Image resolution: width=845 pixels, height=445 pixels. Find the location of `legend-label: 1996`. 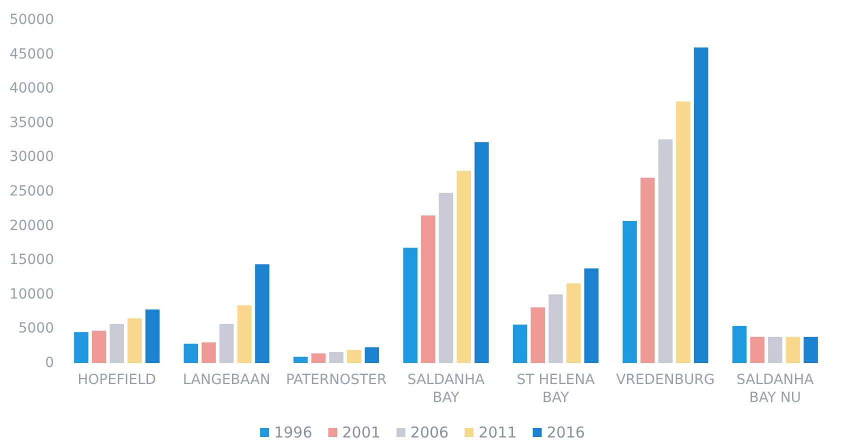

legend-label: 1996 is located at coordinates (293, 433).